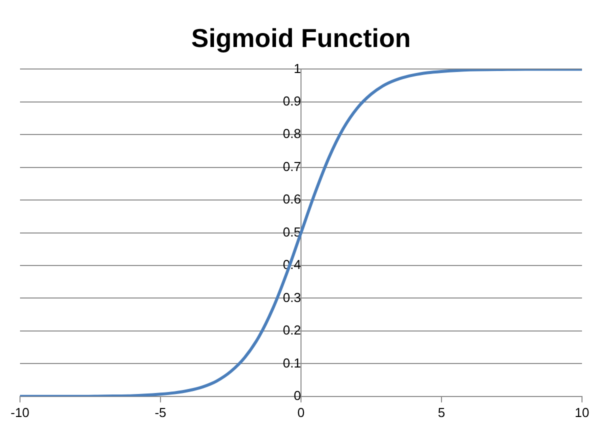  I want to click on y-tick-label: 1, so click(297, 68).